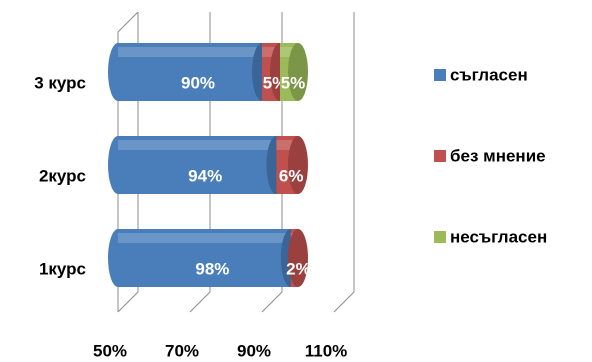 The width and height of the screenshot is (592, 362). I want to click on data-label: 6%, so click(291, 175).